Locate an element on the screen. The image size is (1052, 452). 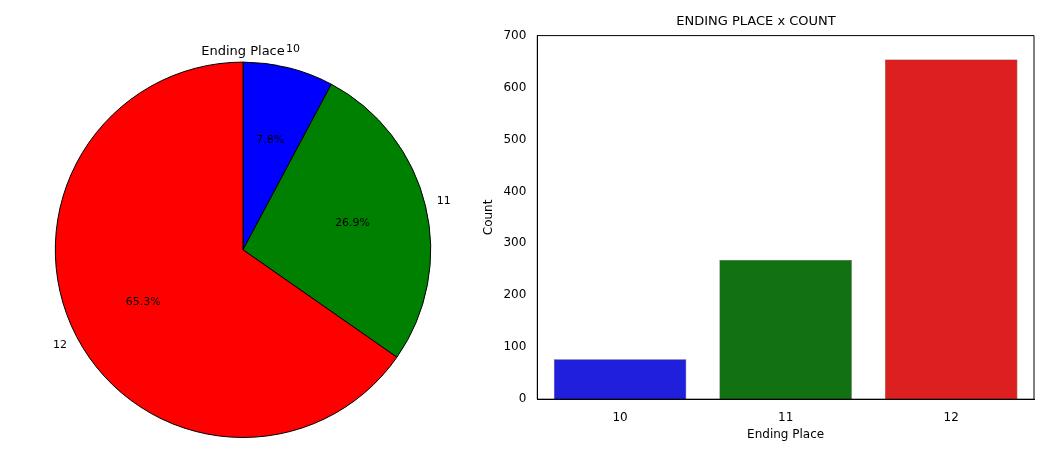
data-label: 7.8% is located at coordinates (270, 140).